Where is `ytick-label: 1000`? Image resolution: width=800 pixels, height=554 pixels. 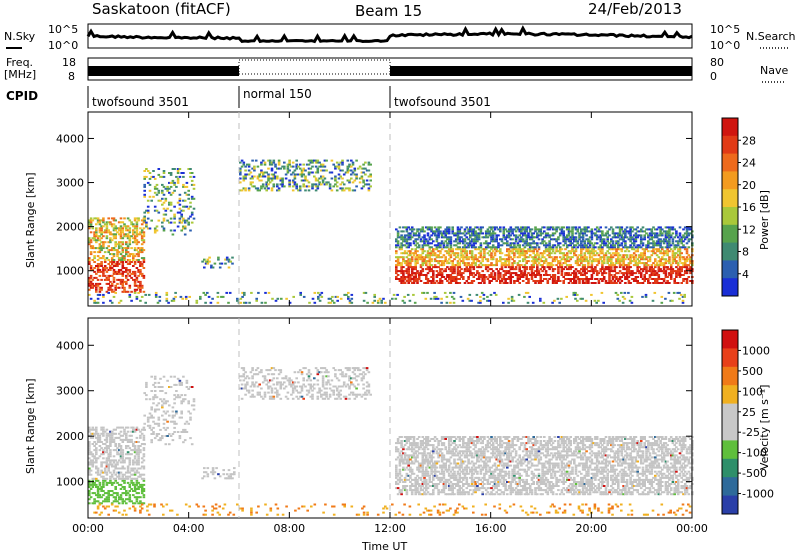 ytick-label: 1000 is located at coordinates (70, 271).